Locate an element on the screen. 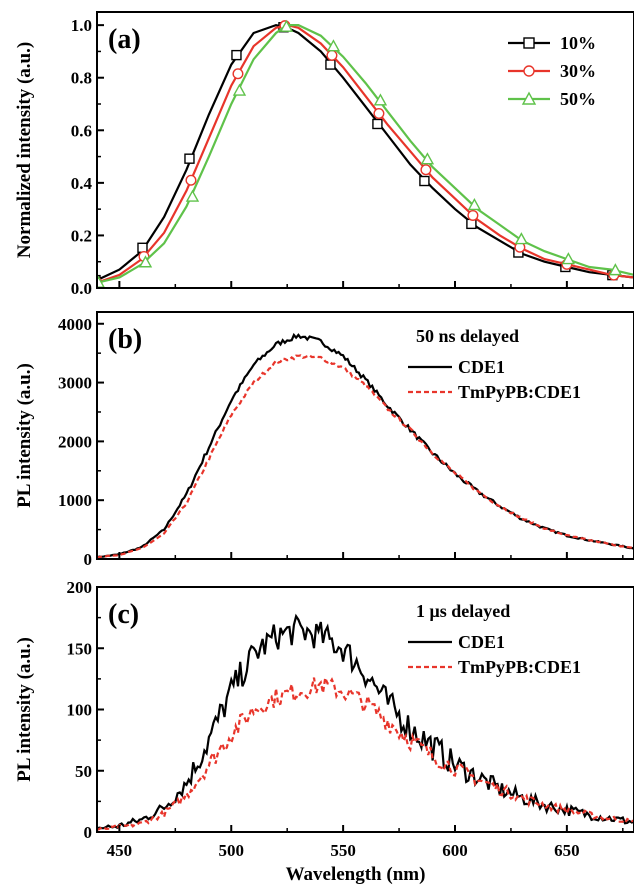  y-tick-label: 100 is located at coordinates (80, 710).